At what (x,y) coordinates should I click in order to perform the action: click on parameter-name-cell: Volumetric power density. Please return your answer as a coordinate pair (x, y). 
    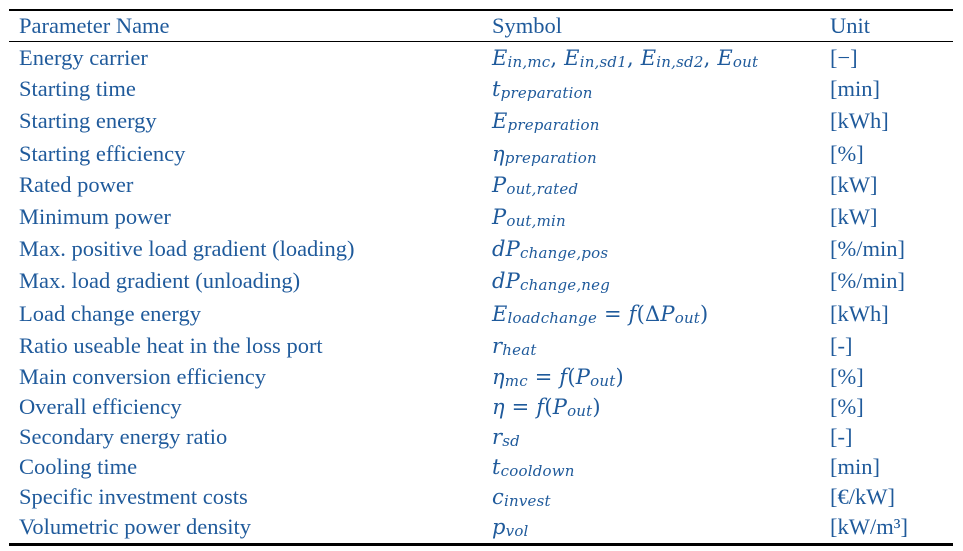
    Looking at the image, I should click on (135, 526).